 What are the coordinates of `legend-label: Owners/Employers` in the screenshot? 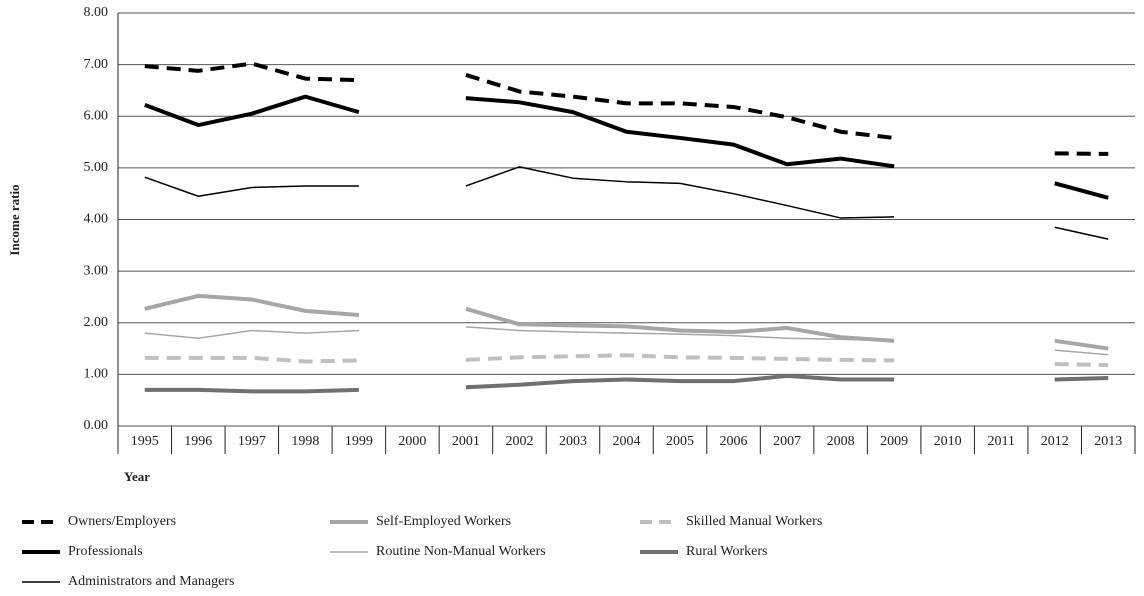 It's located at (122, 521).